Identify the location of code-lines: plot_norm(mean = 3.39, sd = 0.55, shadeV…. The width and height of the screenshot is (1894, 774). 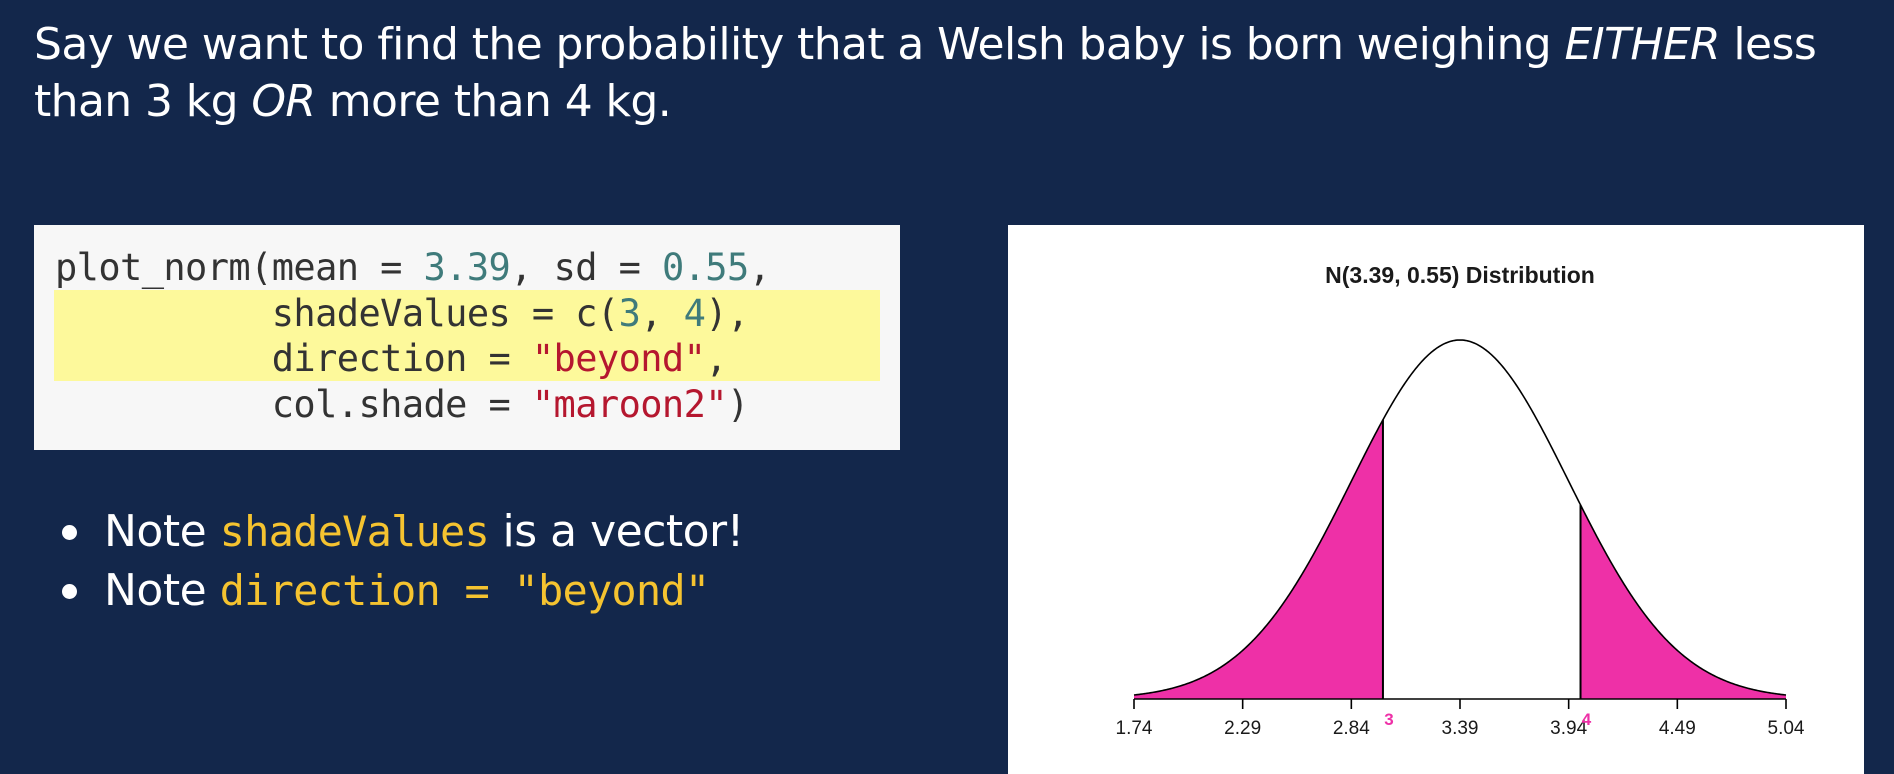
(413, 336).